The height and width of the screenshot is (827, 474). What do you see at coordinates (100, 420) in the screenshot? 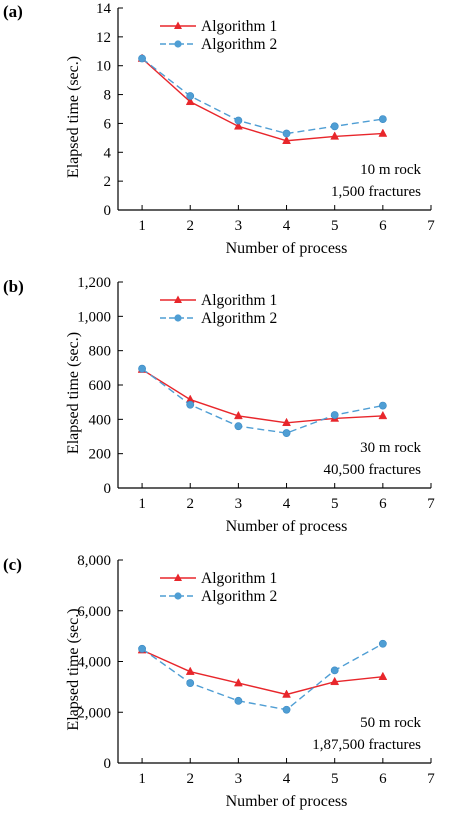
I see `y-tick-label: 400` at bounding box center [100, 420].